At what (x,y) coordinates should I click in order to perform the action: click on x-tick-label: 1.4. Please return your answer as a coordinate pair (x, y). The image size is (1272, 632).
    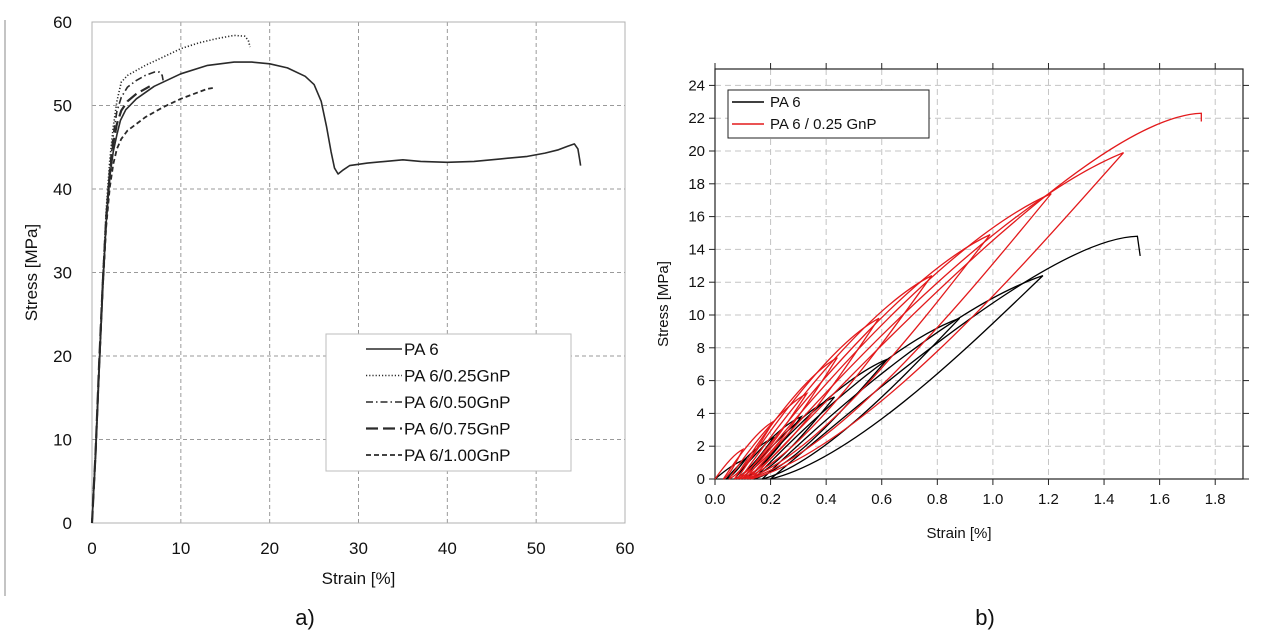
    Looking at the image, I should click on (1104, 499).